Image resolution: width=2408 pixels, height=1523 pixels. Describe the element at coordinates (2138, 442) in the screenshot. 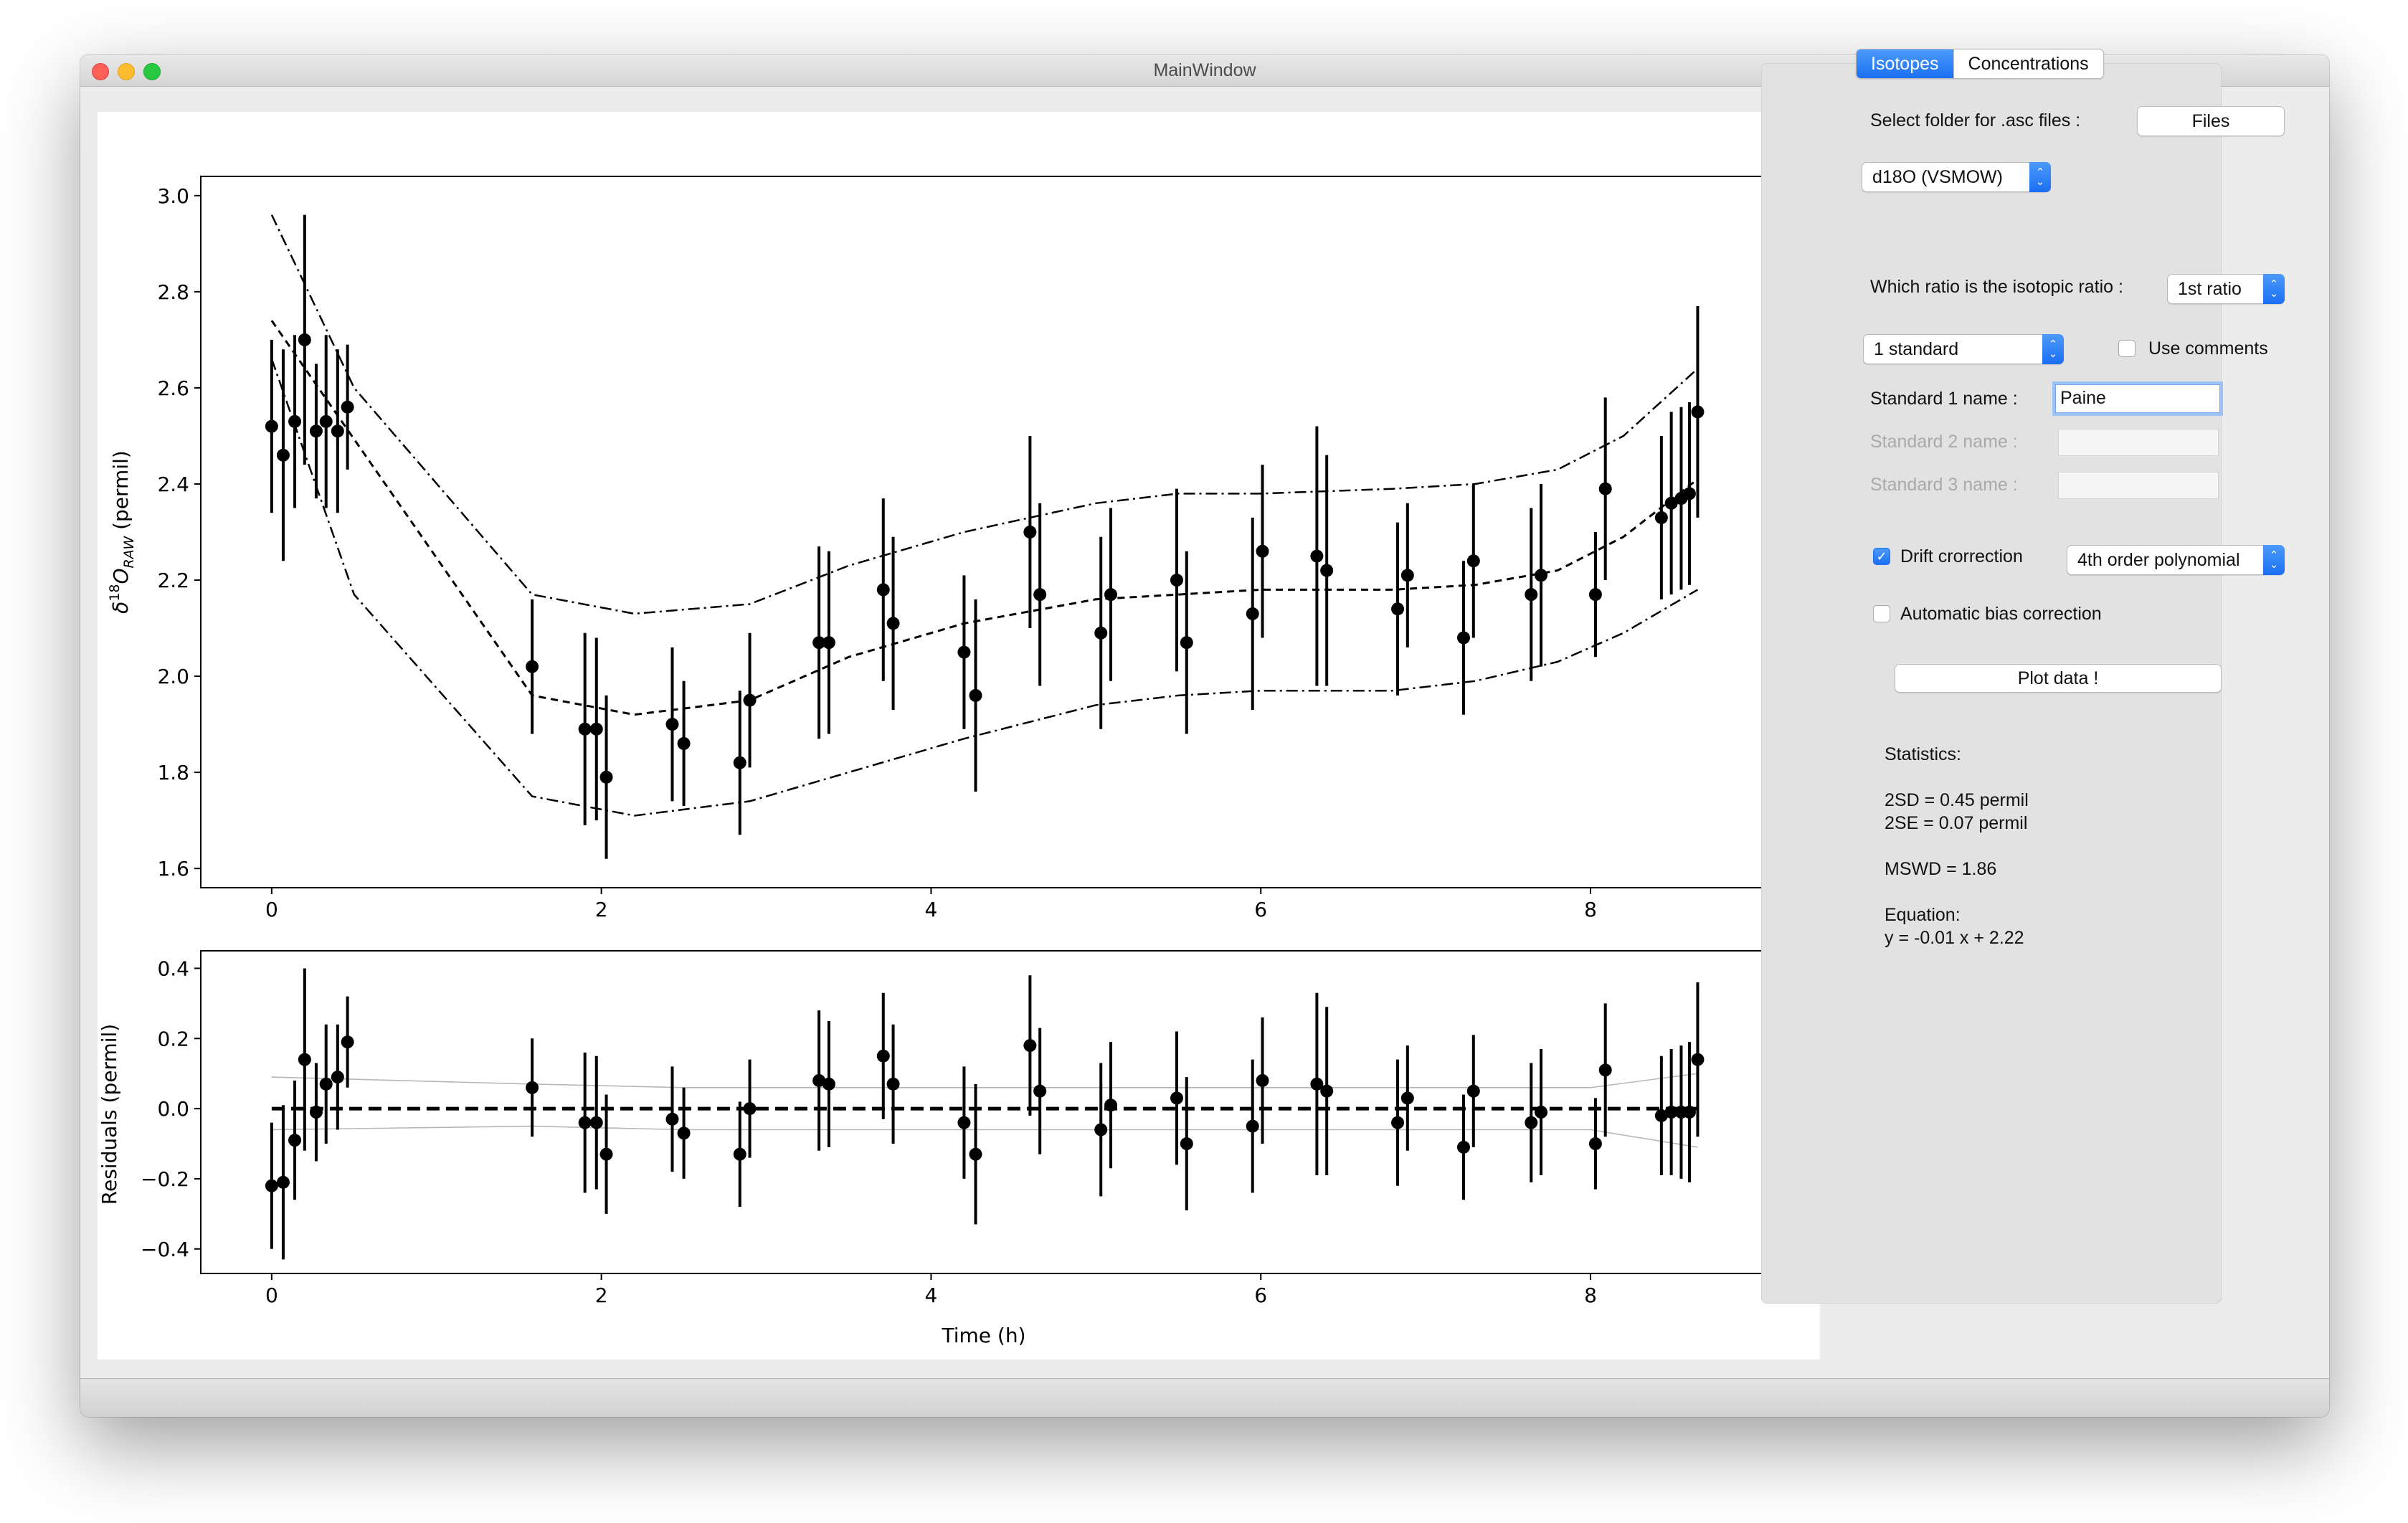

I see `standard2-name-field` at that location.